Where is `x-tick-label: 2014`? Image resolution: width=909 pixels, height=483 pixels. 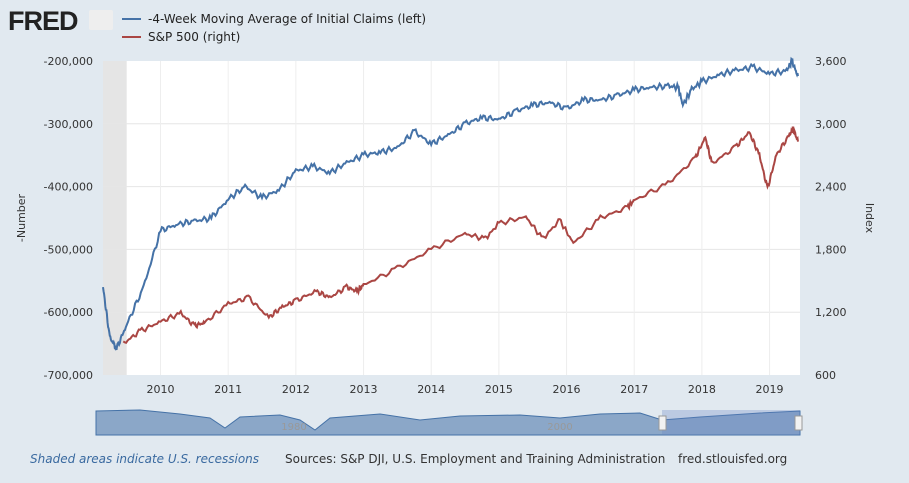
x-tick-label: 2014 is located at coordinates (431, 389).